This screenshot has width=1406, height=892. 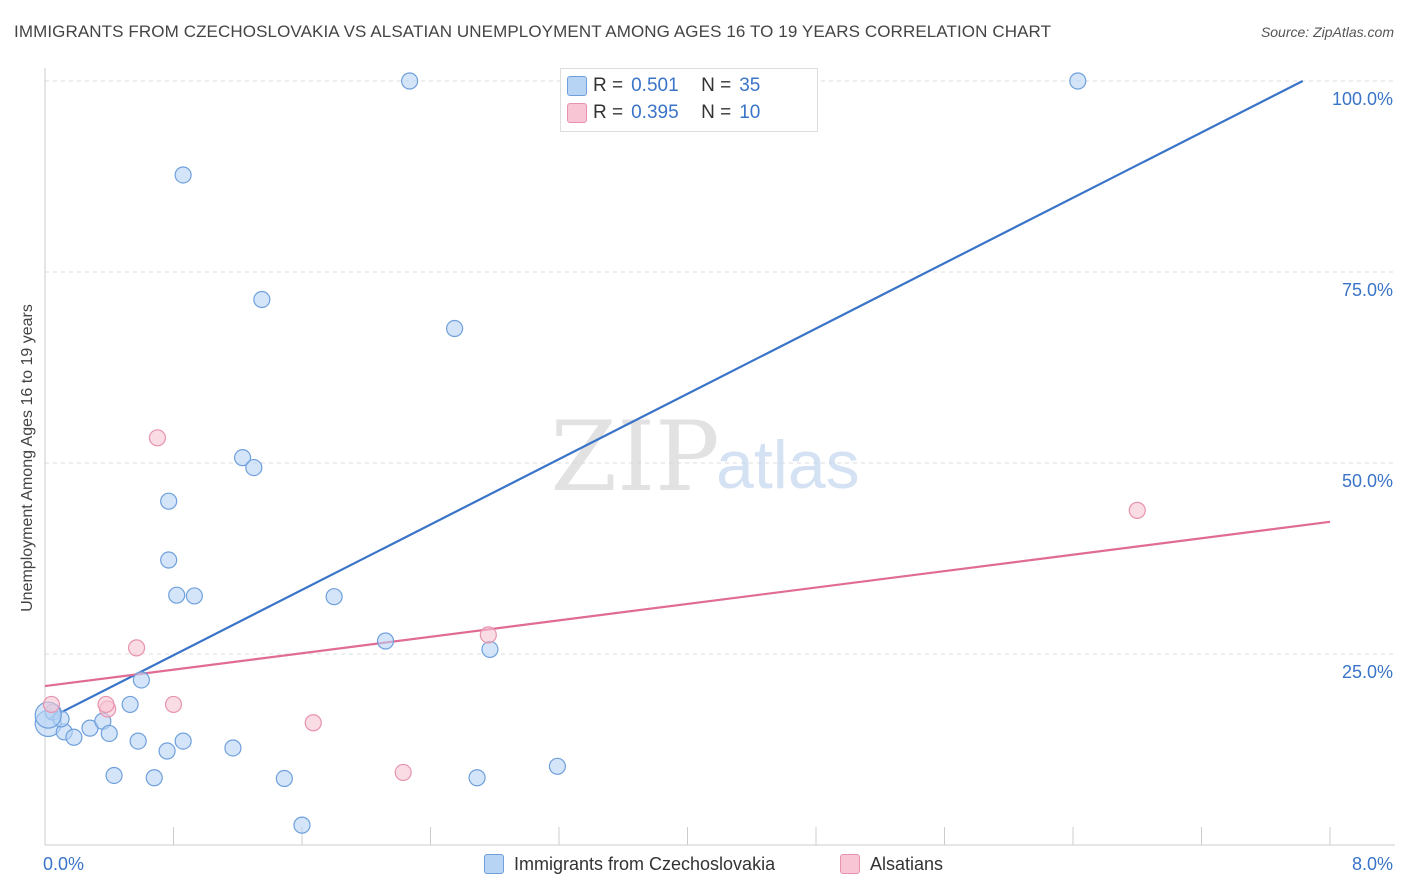 I want to click on legend-item-alsatian: Alsatians, so click(x=891, y=864).